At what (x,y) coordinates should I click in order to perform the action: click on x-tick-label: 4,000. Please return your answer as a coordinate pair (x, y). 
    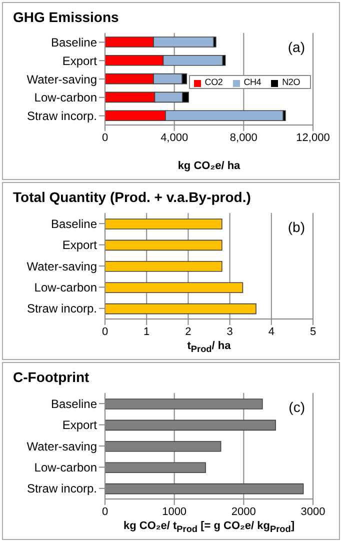
    Looking at the image, I should click on (174, 138).